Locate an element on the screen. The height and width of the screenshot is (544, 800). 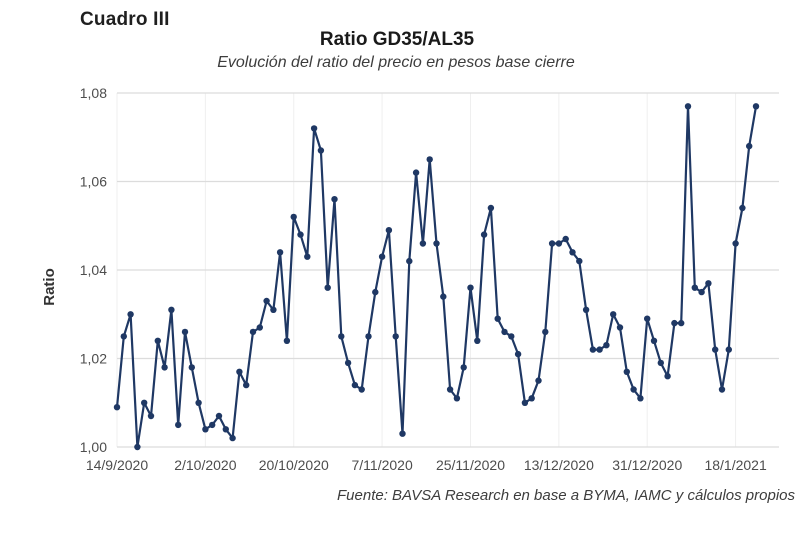
x-tick-label: 7/11/2020 is located at coordinates (381, 465).